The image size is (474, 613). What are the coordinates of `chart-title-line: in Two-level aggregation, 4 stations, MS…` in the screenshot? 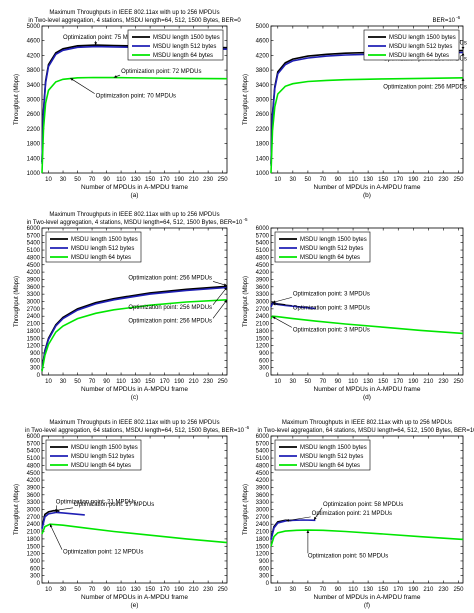 It's located at (135, 223).